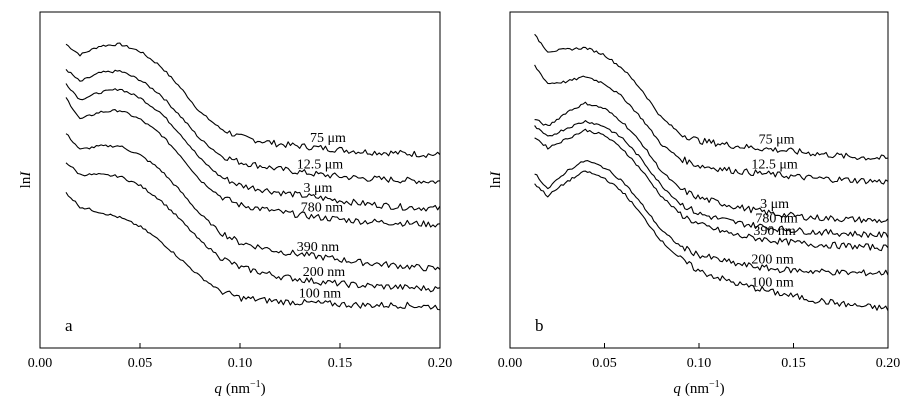  Describe the element at coordinates (539, 325) in the screenshot. I see `panel-label: b` at that location.